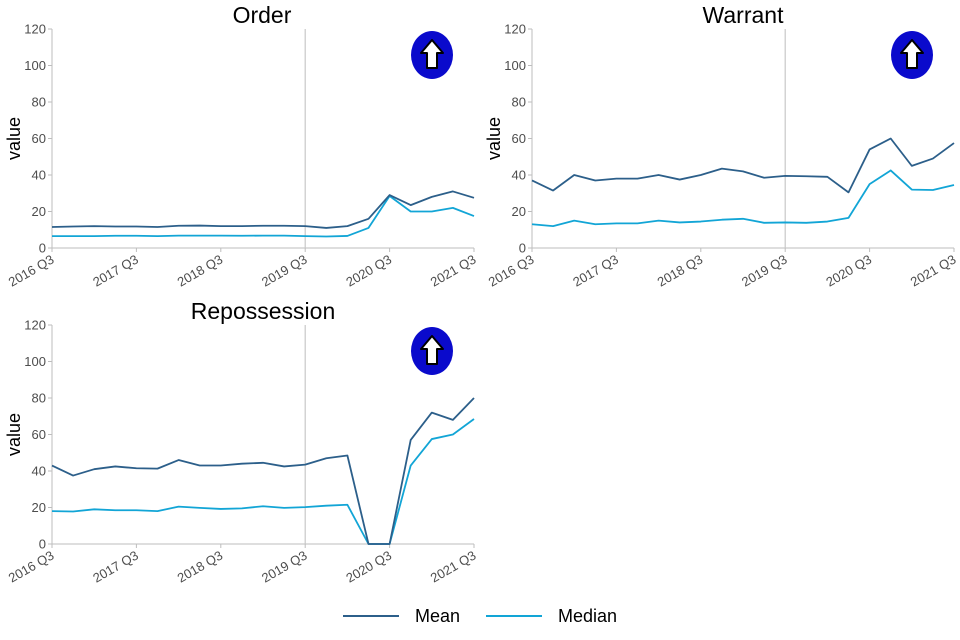 The height and width of the screenshot is (640, 960). I want to click on legend-item-mean: Mean, so click(401, 616).